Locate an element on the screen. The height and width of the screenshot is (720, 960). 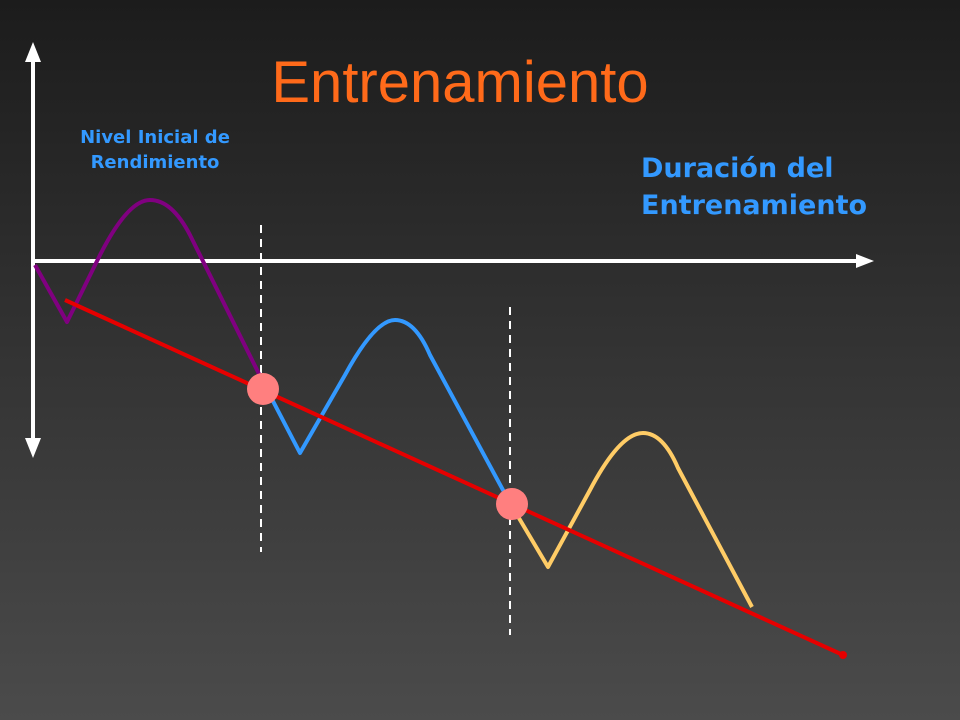
yellow-curve is located at coordinates (631, 519).